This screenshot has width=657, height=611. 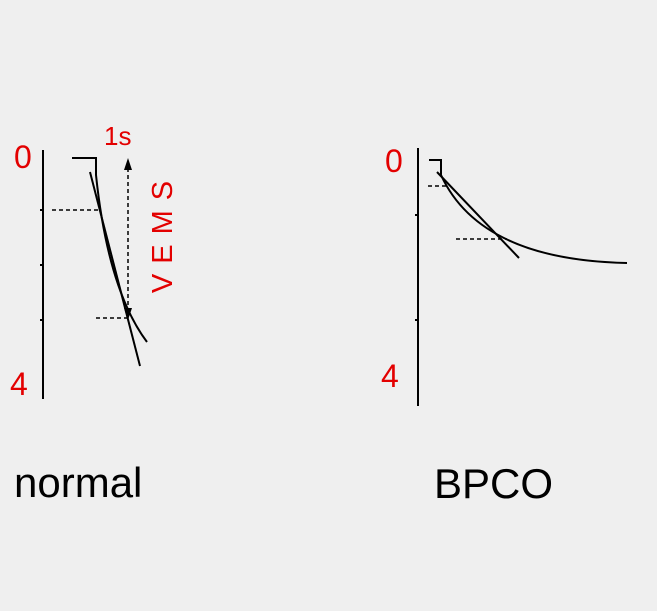 I want to click on caption: BPCO, so click(x=493, y=483).